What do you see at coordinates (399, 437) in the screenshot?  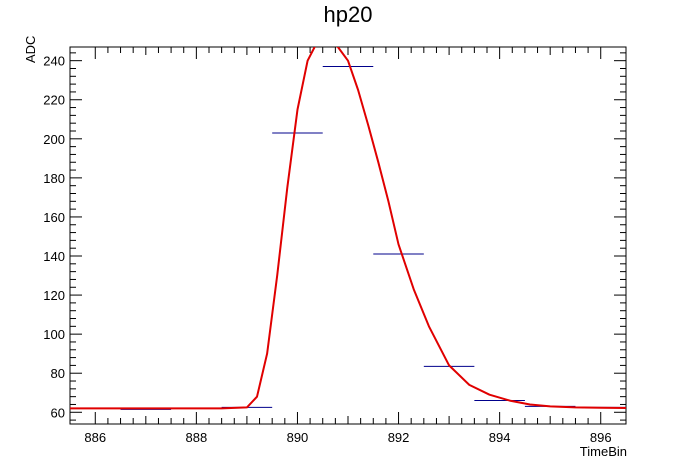 I see `x-tick-label: 892` at bounding box center [399, 437].